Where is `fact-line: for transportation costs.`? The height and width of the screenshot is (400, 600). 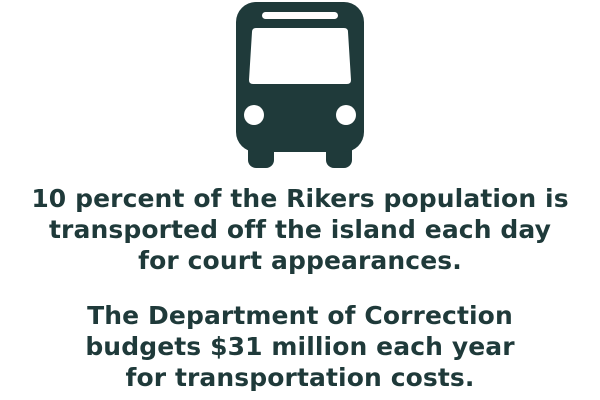 fact-line: for transportation costs. is located at coordinates (300, 377).